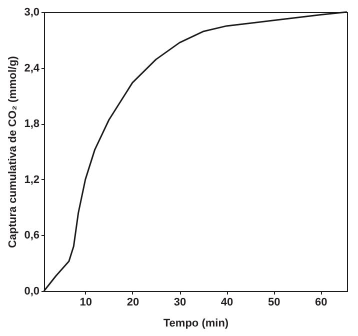 The height and width of the screenshot is (336, 358). Describe the element at coordinates (86, 302) in the screenshot. I see `x-tick-label: 10` at that location.